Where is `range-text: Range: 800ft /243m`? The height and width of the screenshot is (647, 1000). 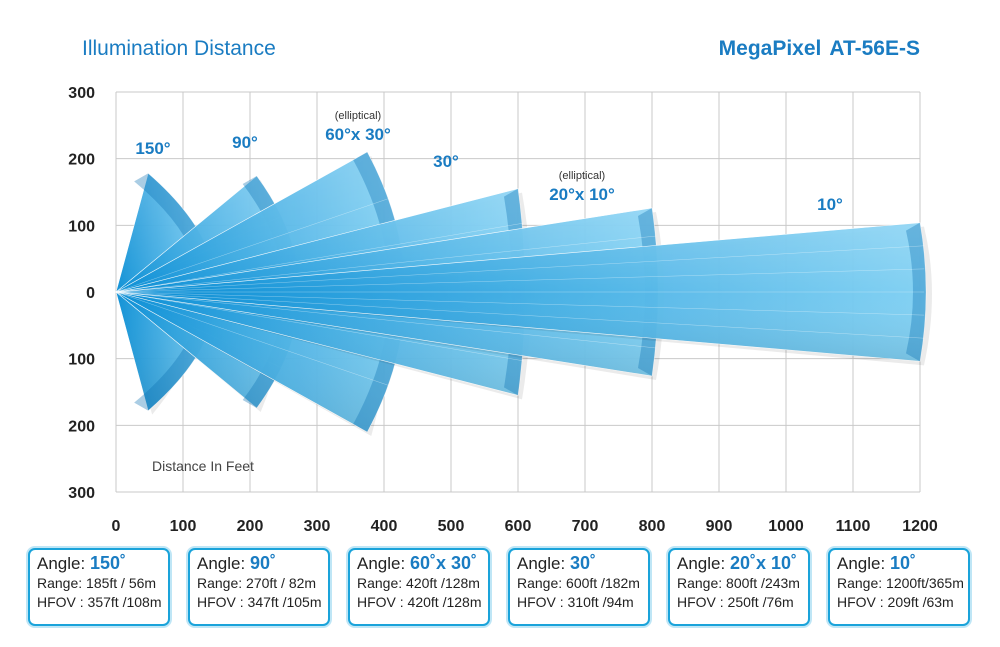
range-text: Range: 800ft /243m is located at coordinates (738, 583).